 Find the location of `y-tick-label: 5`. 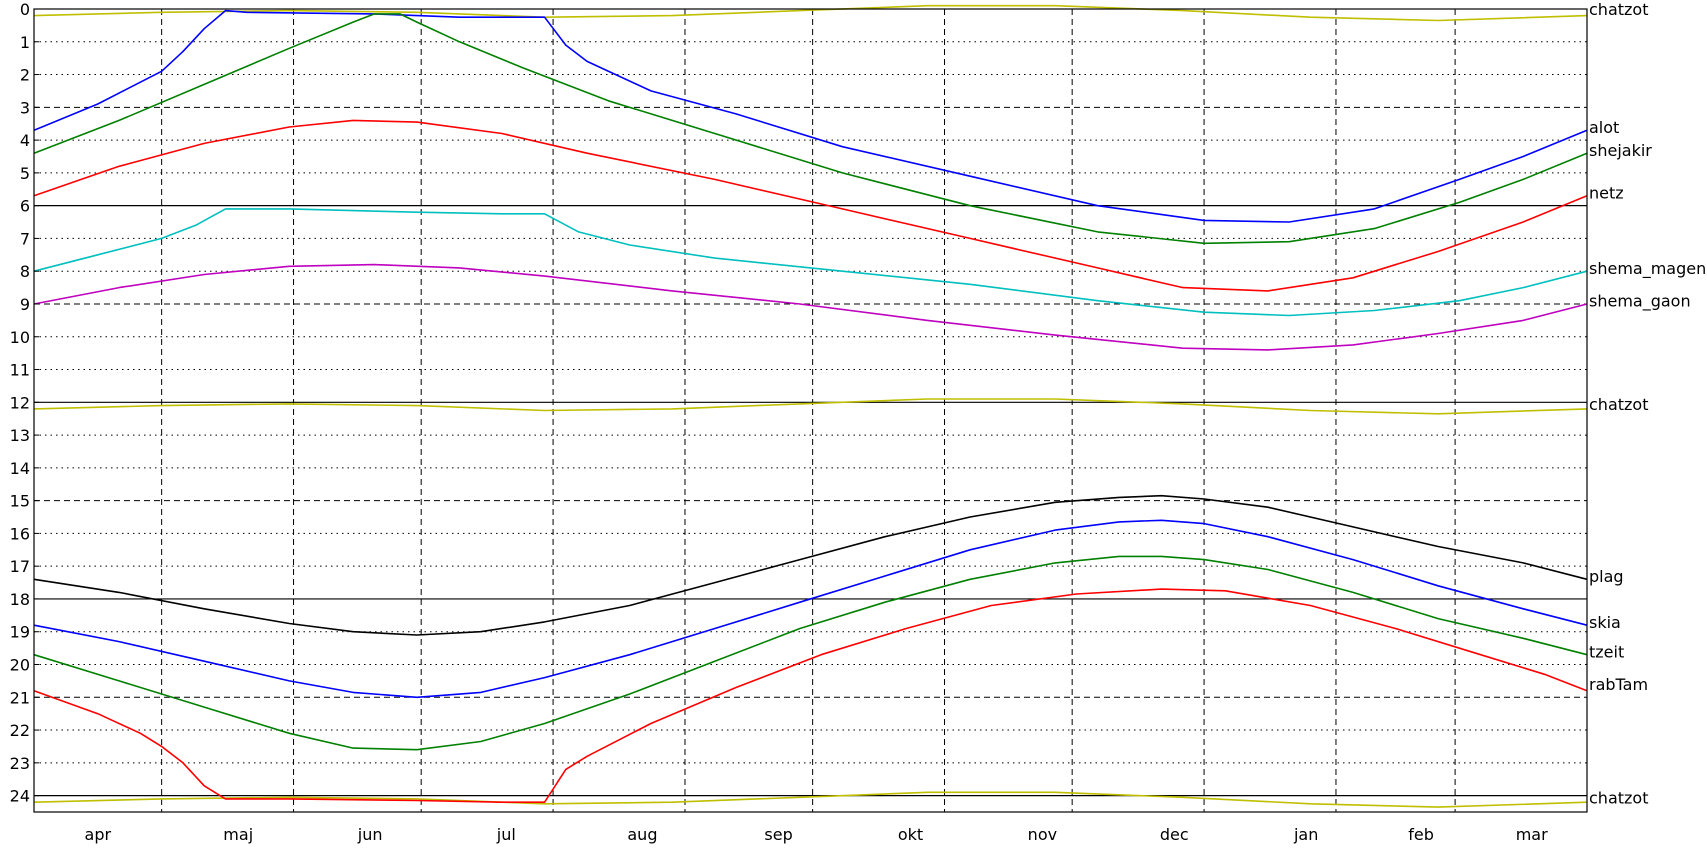

y-tick-label: 5 is located at coordinates (25, 173).